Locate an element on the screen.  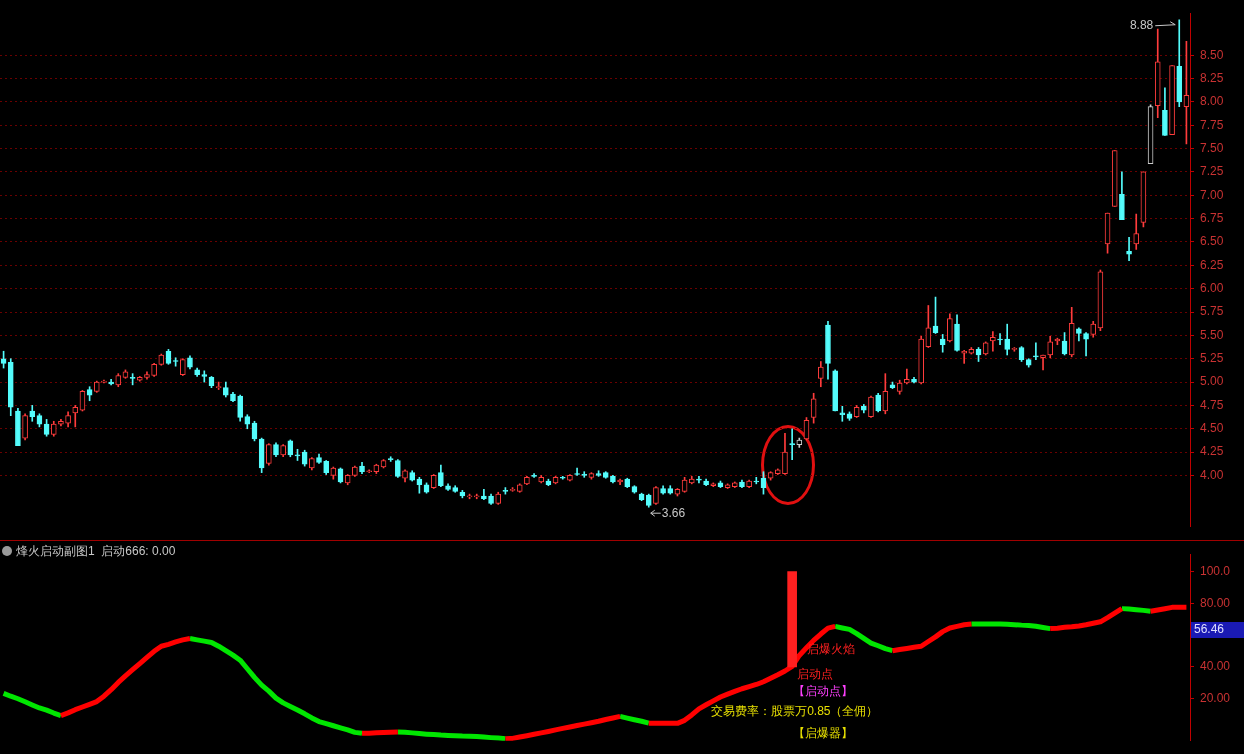
y-tick-label: 4.25 is located at coordinates (1212, 451).